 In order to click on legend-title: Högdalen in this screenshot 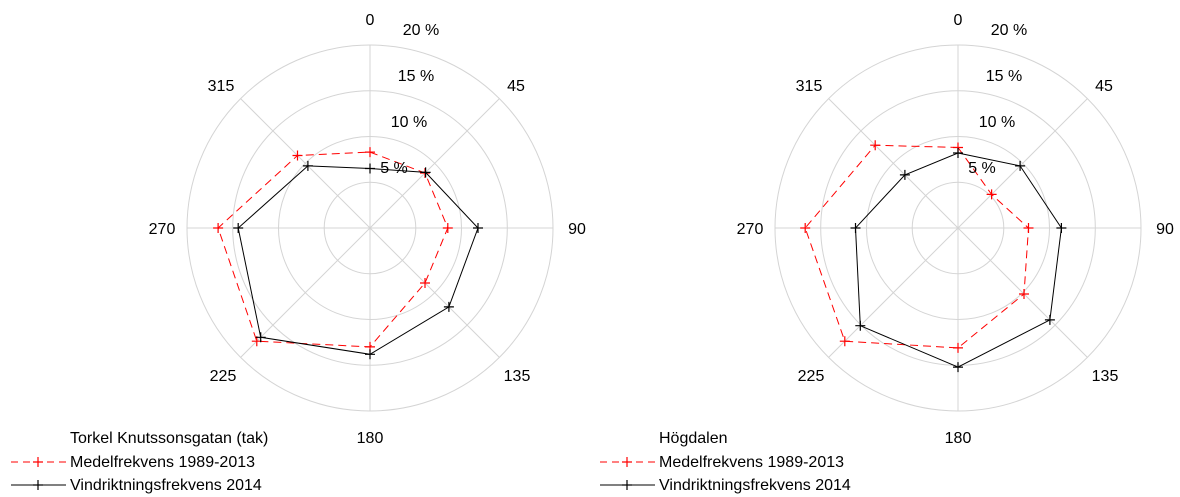, I will do `click(693, 438)`.